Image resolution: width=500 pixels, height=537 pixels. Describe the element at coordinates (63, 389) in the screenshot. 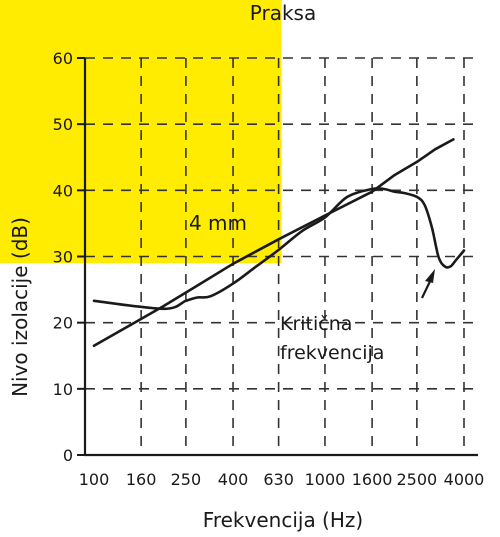

I see `y-tick-label: 10` at that location.